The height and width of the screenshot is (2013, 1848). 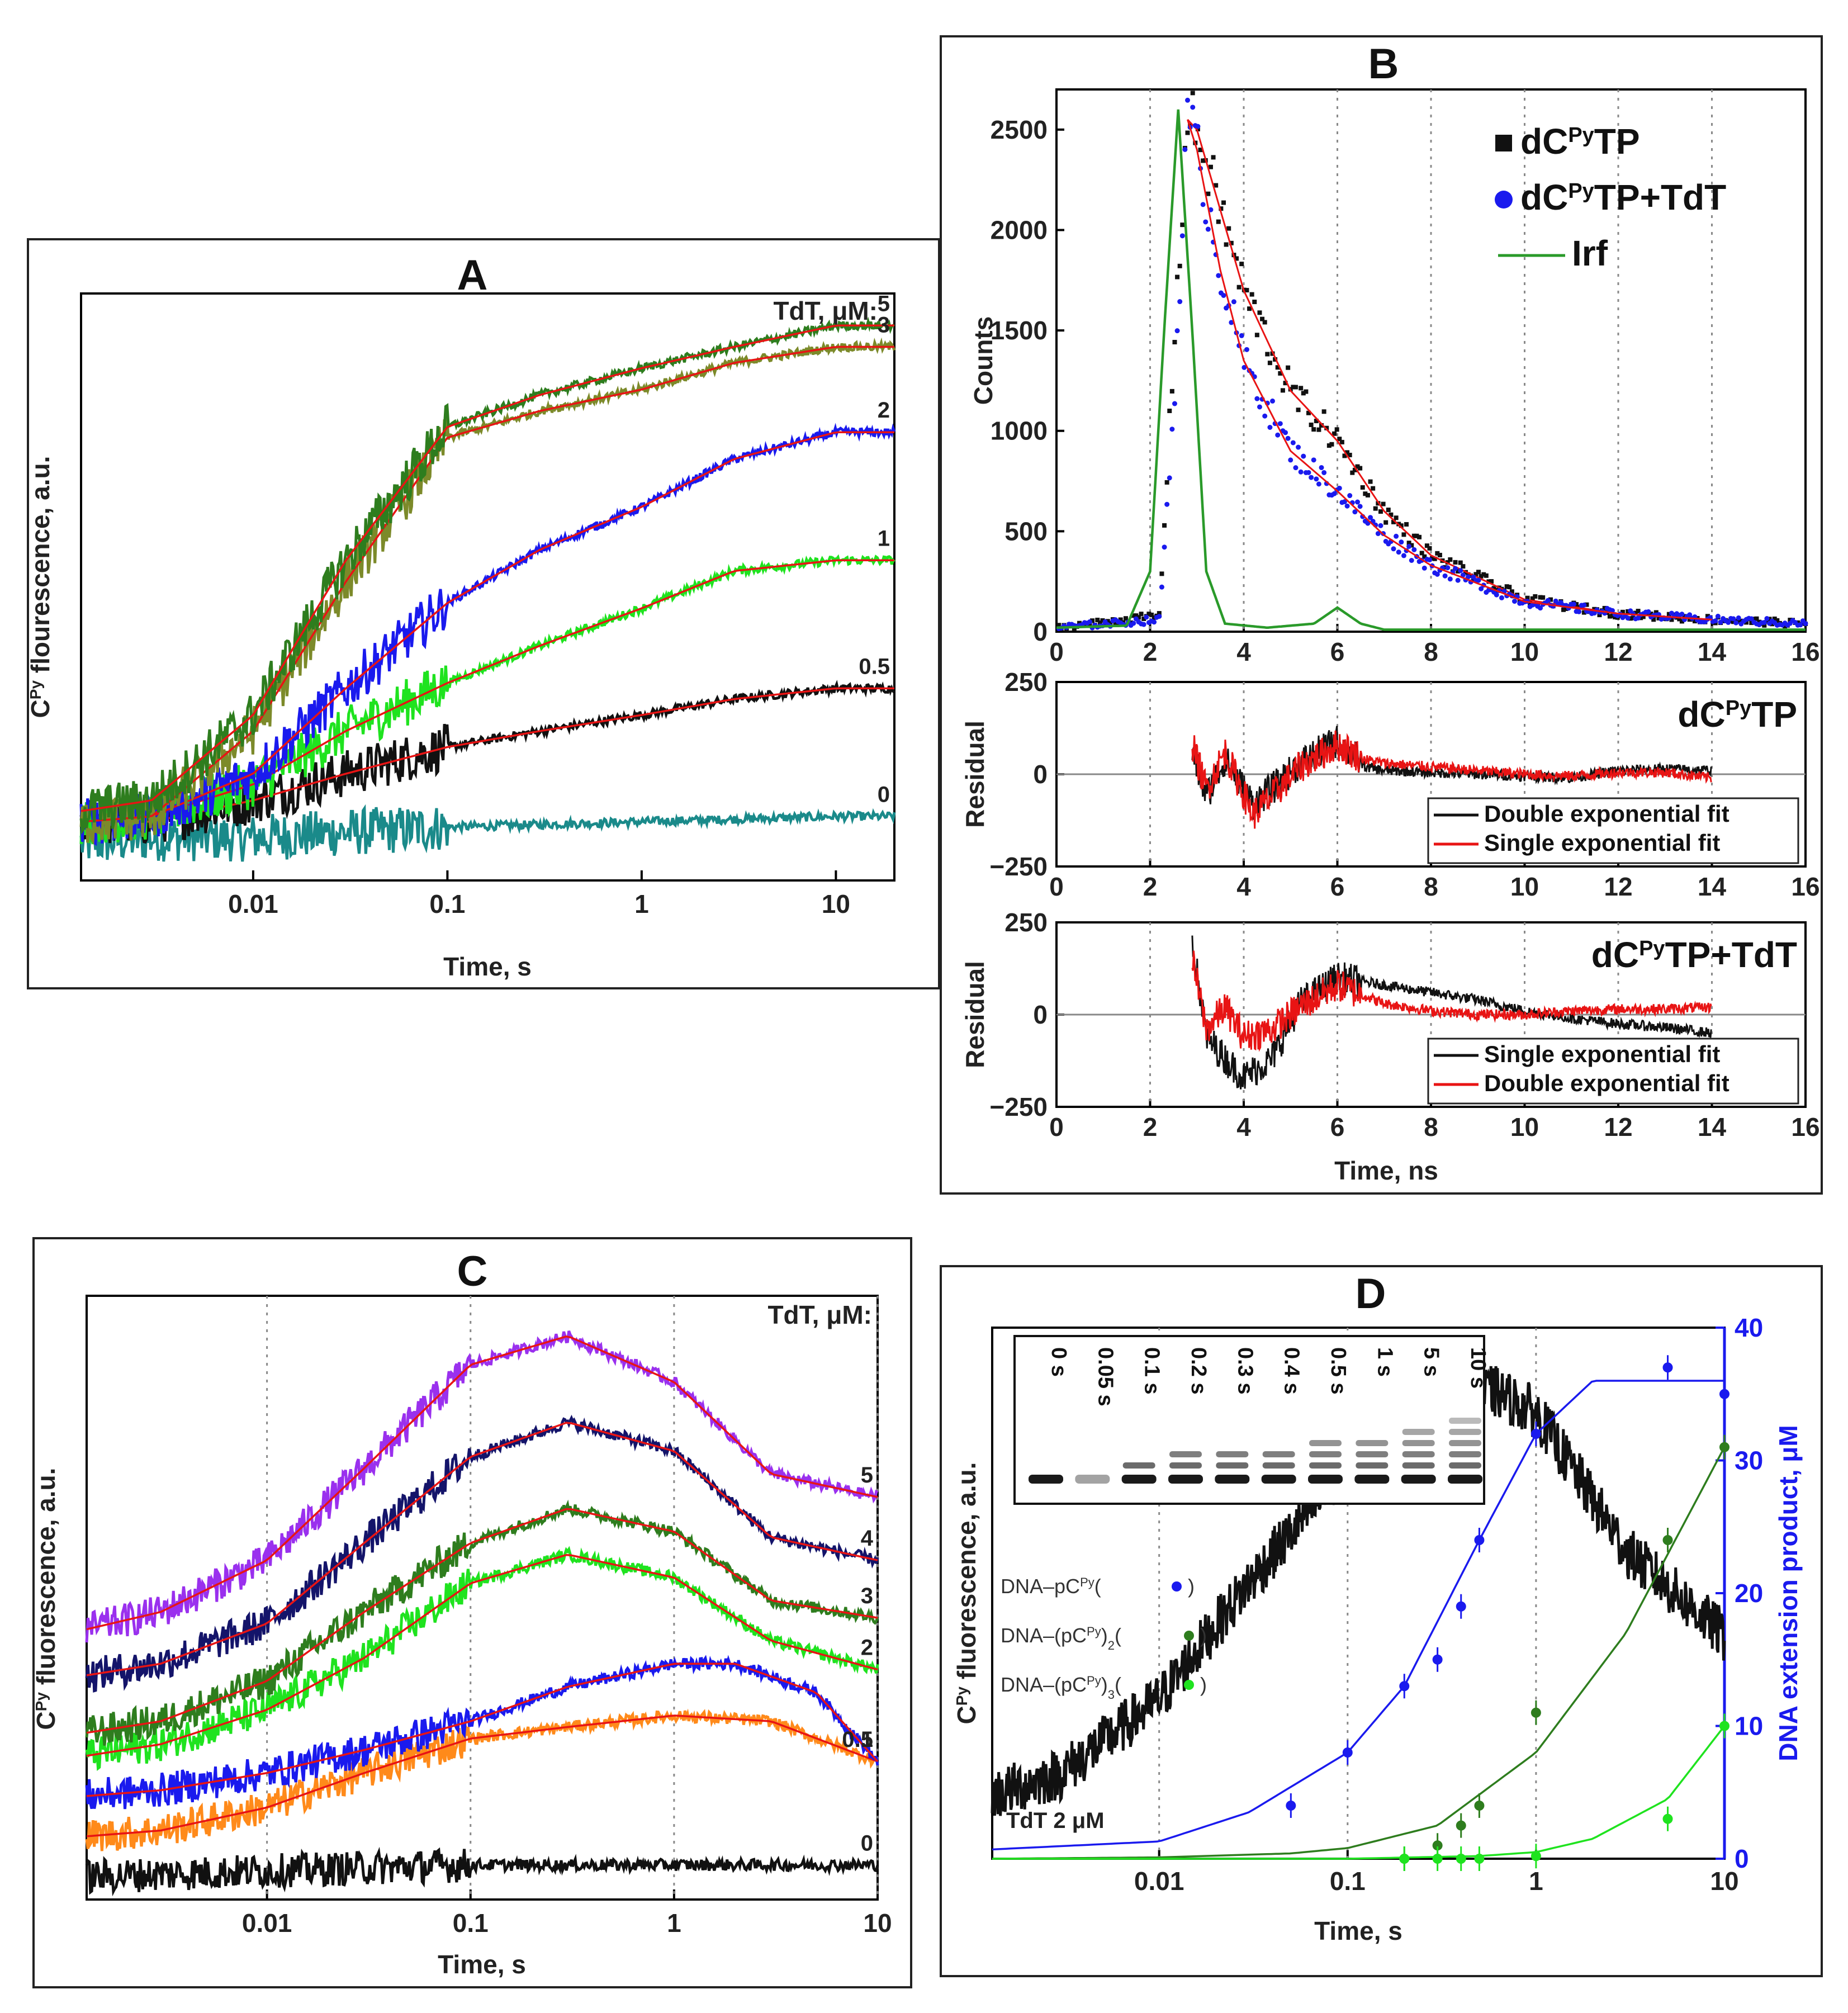 I want to click on data-trace-0.5, so click(x=481, y=1779).